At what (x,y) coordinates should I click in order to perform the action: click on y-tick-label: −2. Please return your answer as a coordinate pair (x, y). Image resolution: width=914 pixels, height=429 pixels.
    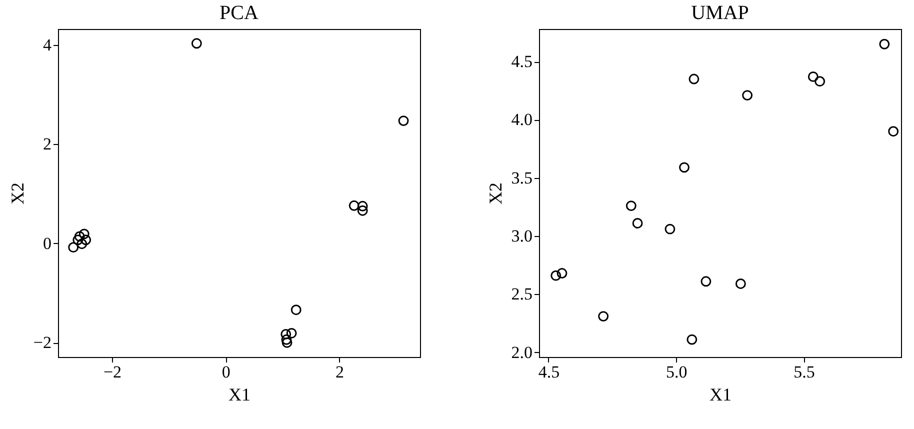
    Looking at the image, I should click on (42, 342).